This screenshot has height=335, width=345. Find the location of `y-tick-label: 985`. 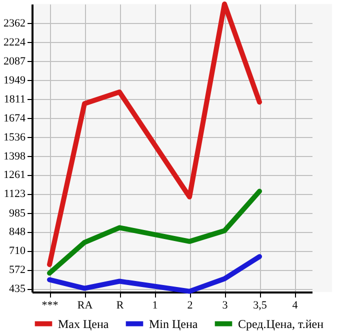

y-tick-label: 985 is located at coordinates (17, 213).